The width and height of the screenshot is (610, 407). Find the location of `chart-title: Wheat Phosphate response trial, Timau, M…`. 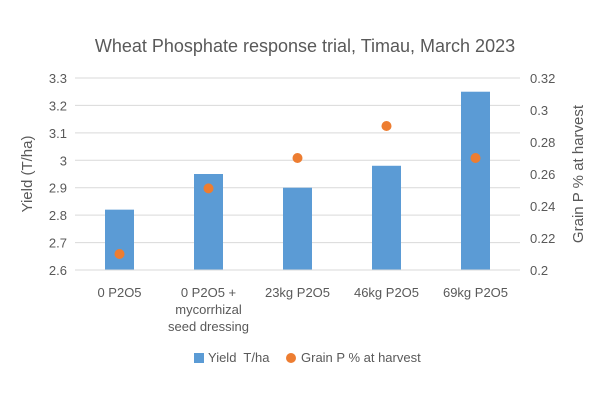

chart-title: Wheat Phosphate response trial, Timau, M… is located at coordinates (305, 46).